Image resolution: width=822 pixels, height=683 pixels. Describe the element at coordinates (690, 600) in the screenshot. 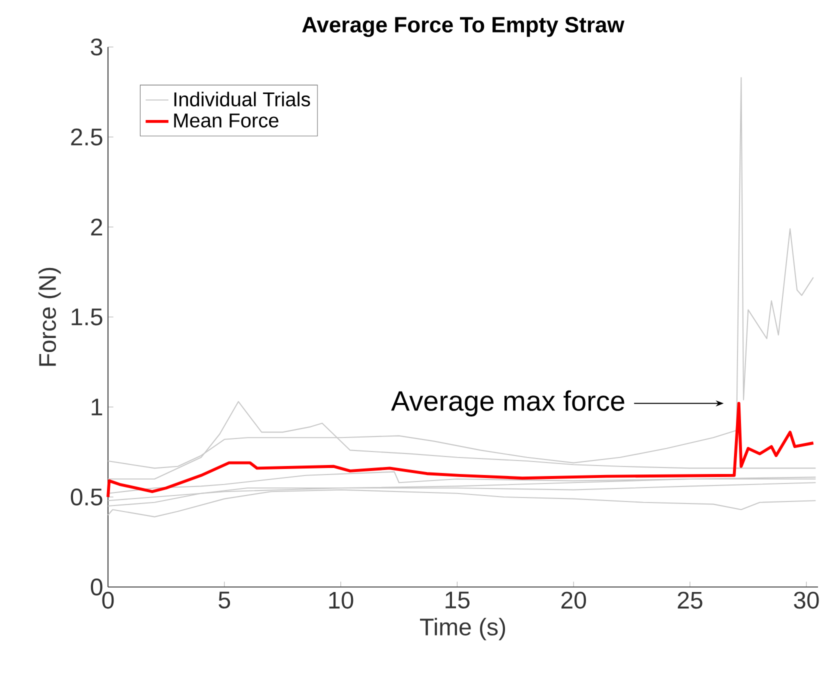

I see `x-tick-label: 25` at that location.